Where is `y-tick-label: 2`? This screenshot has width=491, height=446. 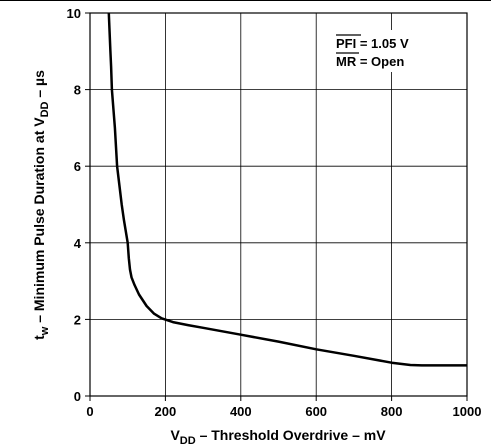
y-tick-label: 2 is located at coordinates (77, 319).